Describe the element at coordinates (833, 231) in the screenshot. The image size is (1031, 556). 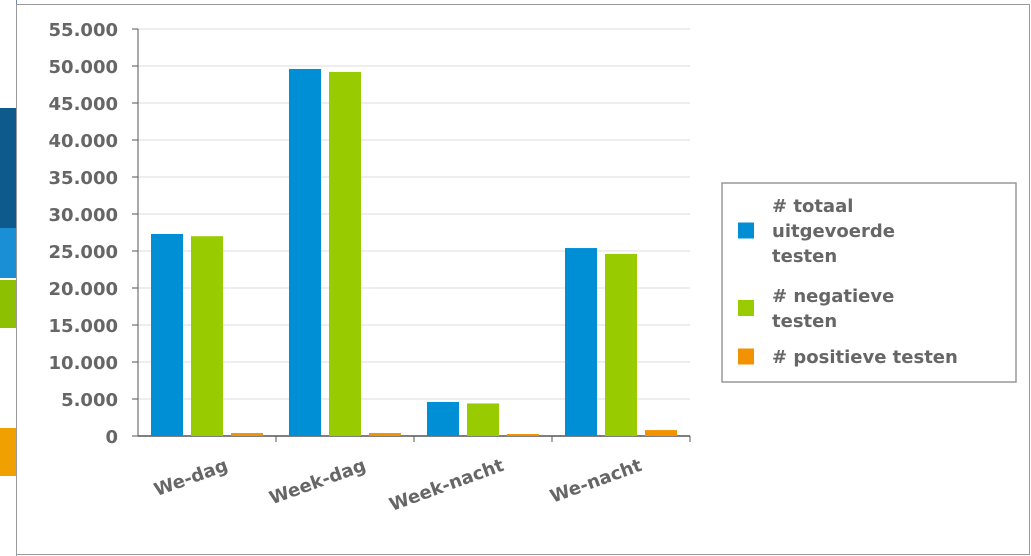
I see `legend-label: uitgevoerde` at that location.